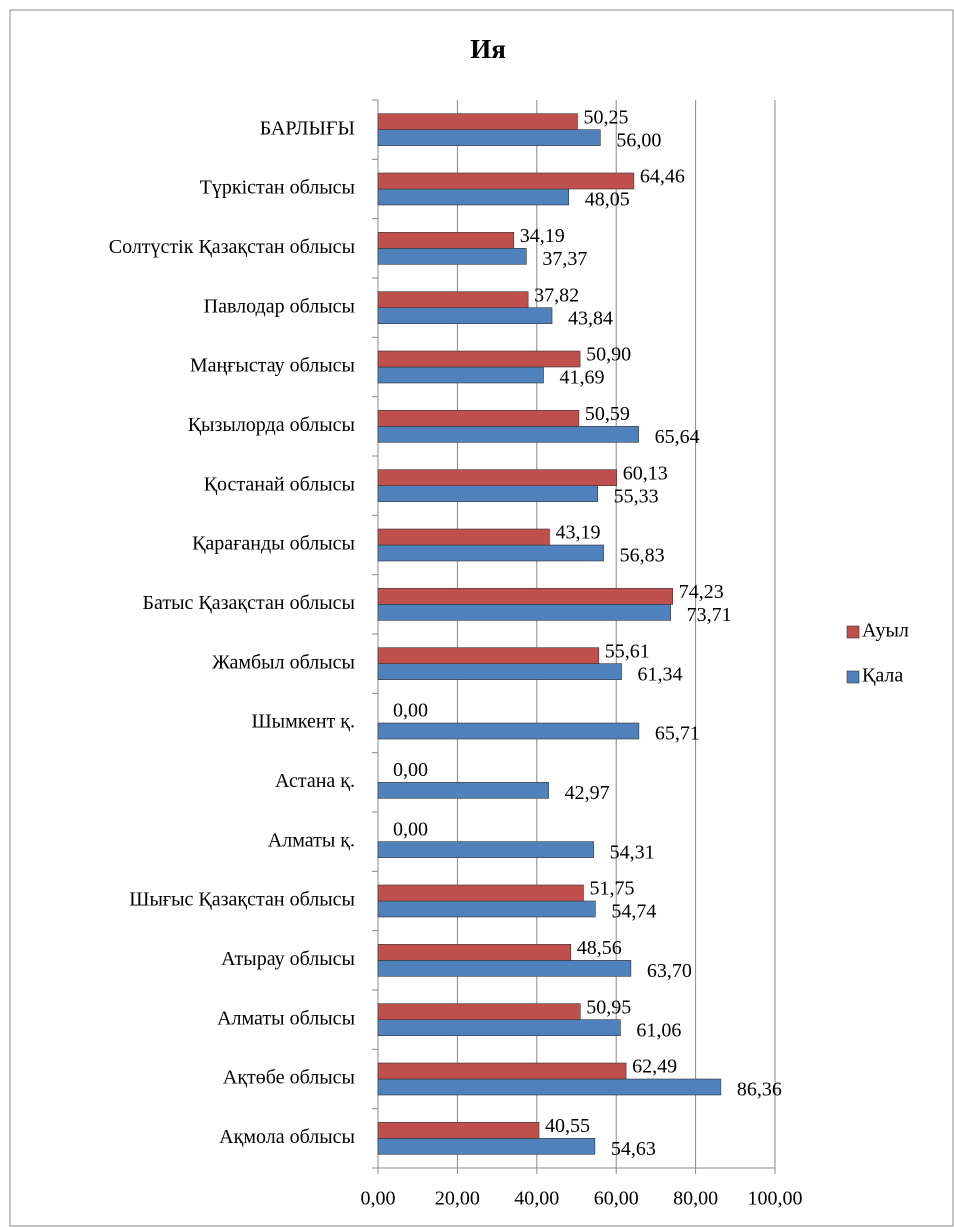  Describe the element at coordinates (311, 840) in the screenshot. I see `y-tick-label: Алматы қ.` at that location.